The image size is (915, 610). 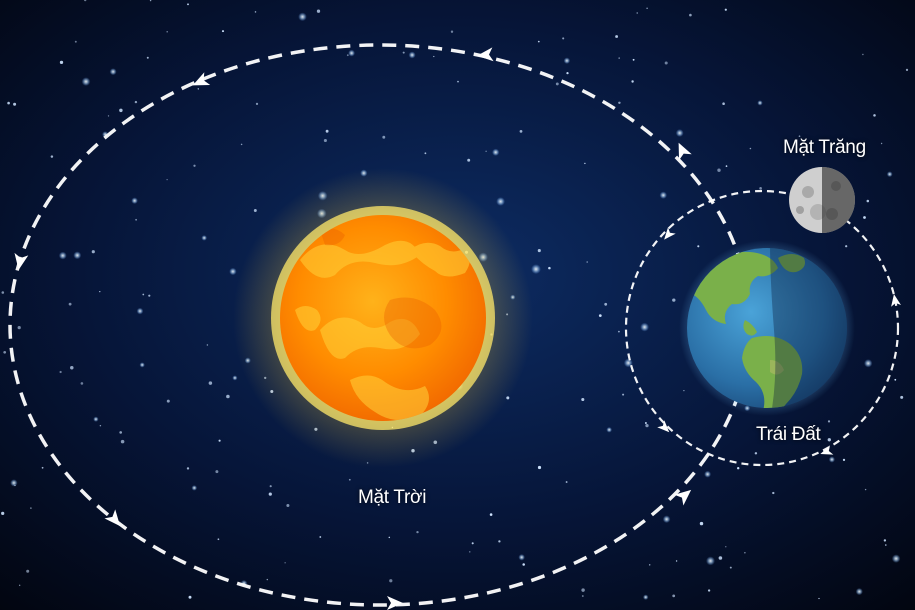 I want to click on earth-label: Trái Đất, so click(x=788, y=434).